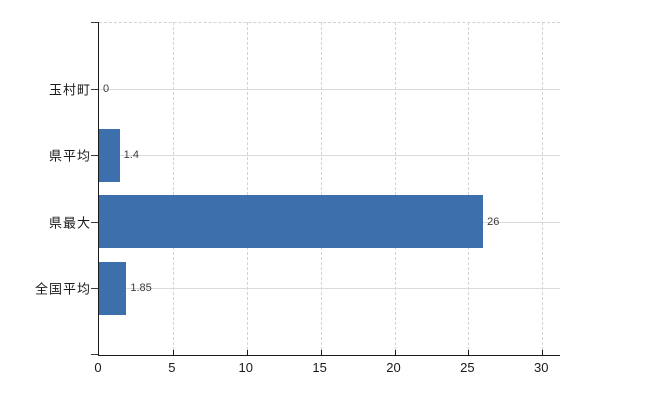 This screenshot has width=650, height=400. Describe the element at coordinates (493, 221) in the screenshot. I see `bar-value-label: 26` at that location.